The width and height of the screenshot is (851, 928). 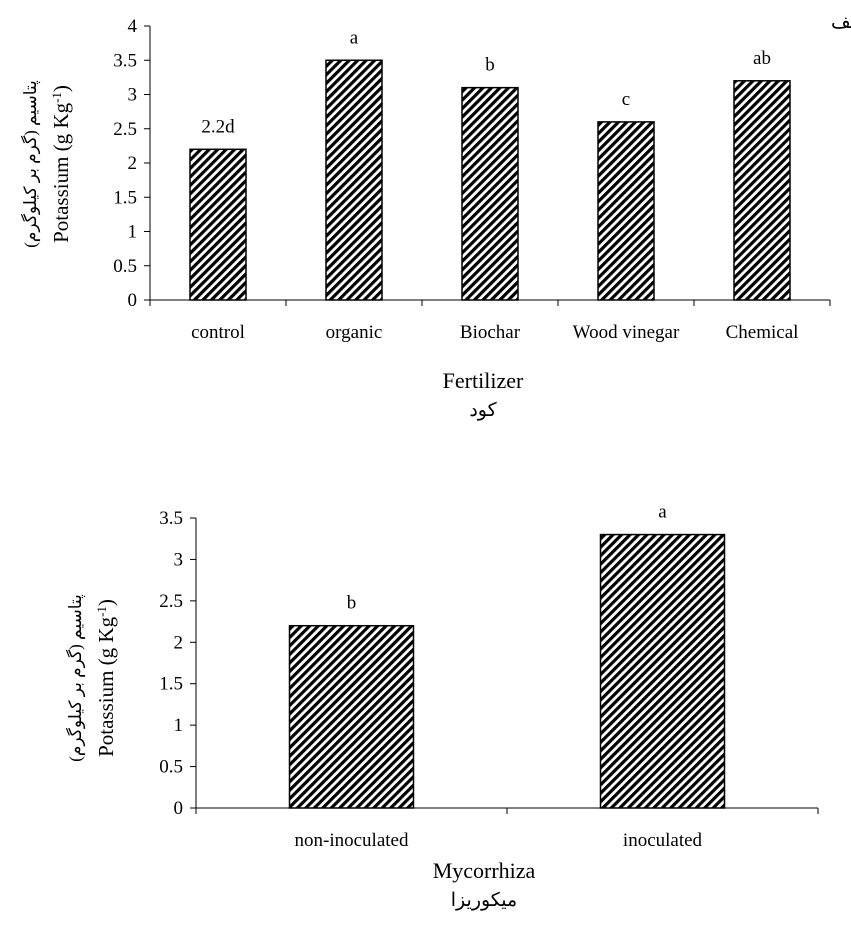 What do you see at coordinates (218, 126) in the screenshot?
I see `bar-data-label: 2.2d` at bounding box center [218, 126].